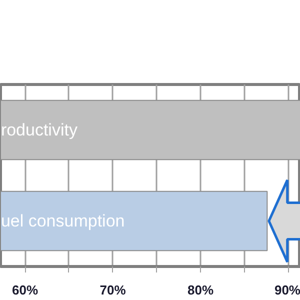 The image size is (300, 300). Describe the element at coordinates (287, 290) in the screenshot. I see `x-tick-label: 90%` at that location.